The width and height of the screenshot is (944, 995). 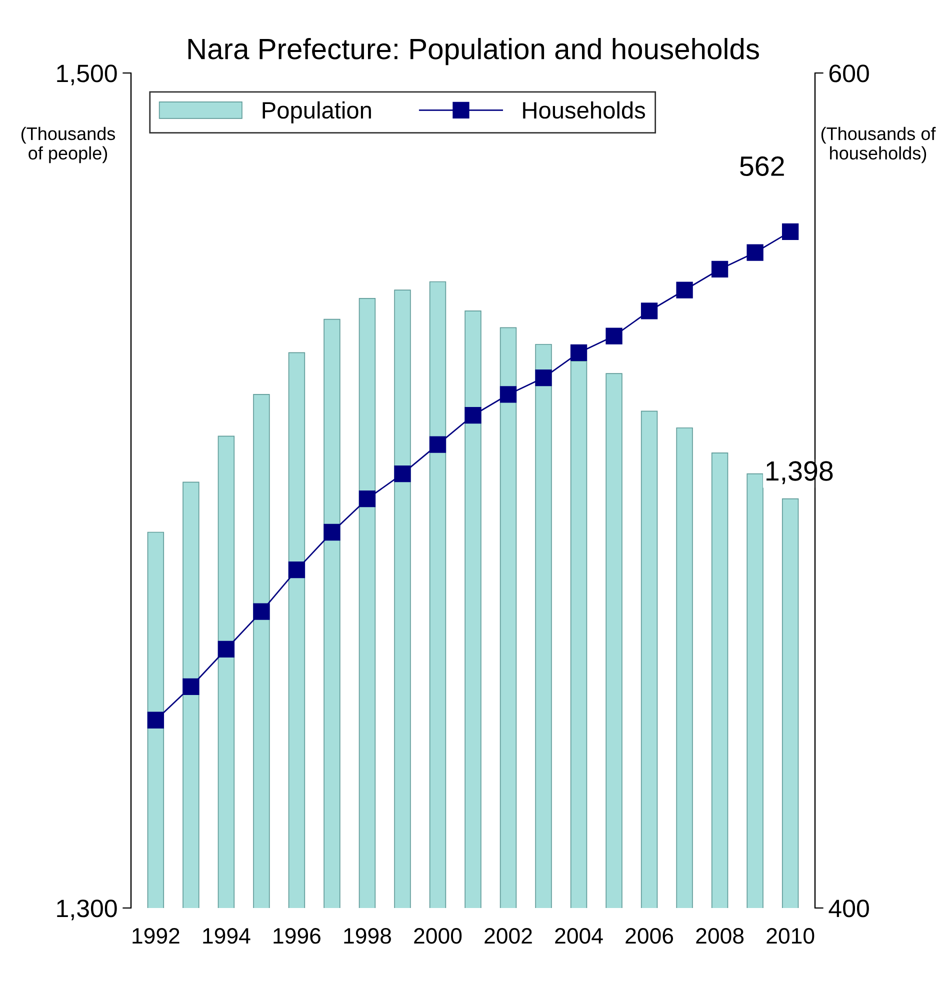 I want to click on x-tick-label: 1992, so click(x=156, y=936).